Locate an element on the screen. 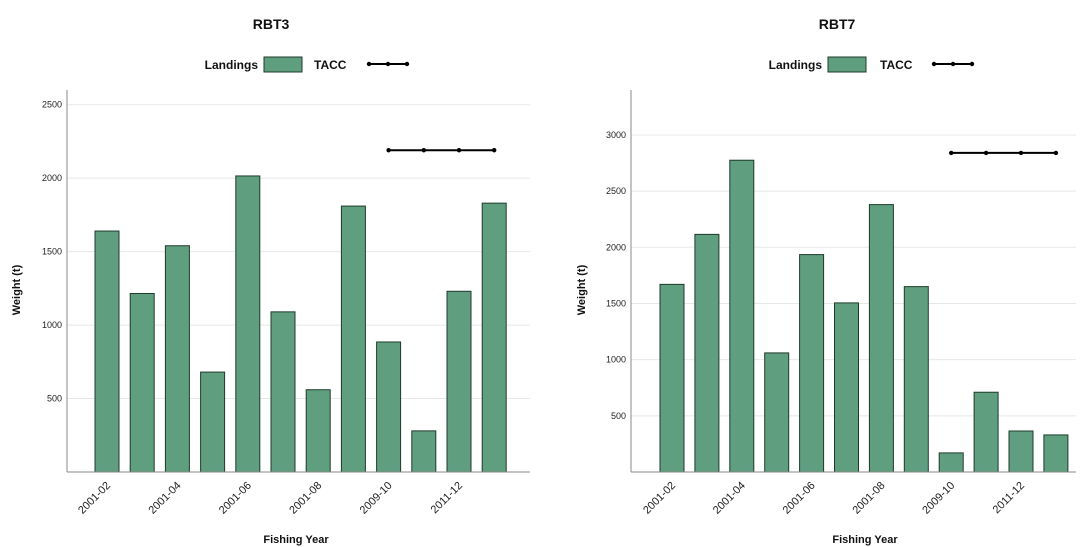 The height and width of the screenshot is (547, 1083). y-tick-labels: 500 1000 1500 2000 2500 is located at coordinates (52, 252).